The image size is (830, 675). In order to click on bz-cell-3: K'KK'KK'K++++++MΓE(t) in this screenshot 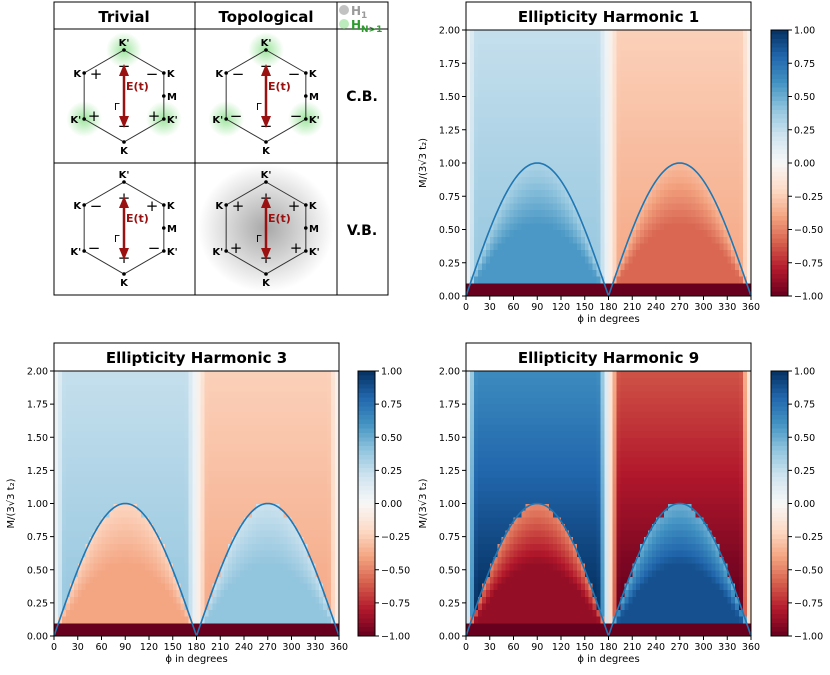, I will do `click(266, 228)`.